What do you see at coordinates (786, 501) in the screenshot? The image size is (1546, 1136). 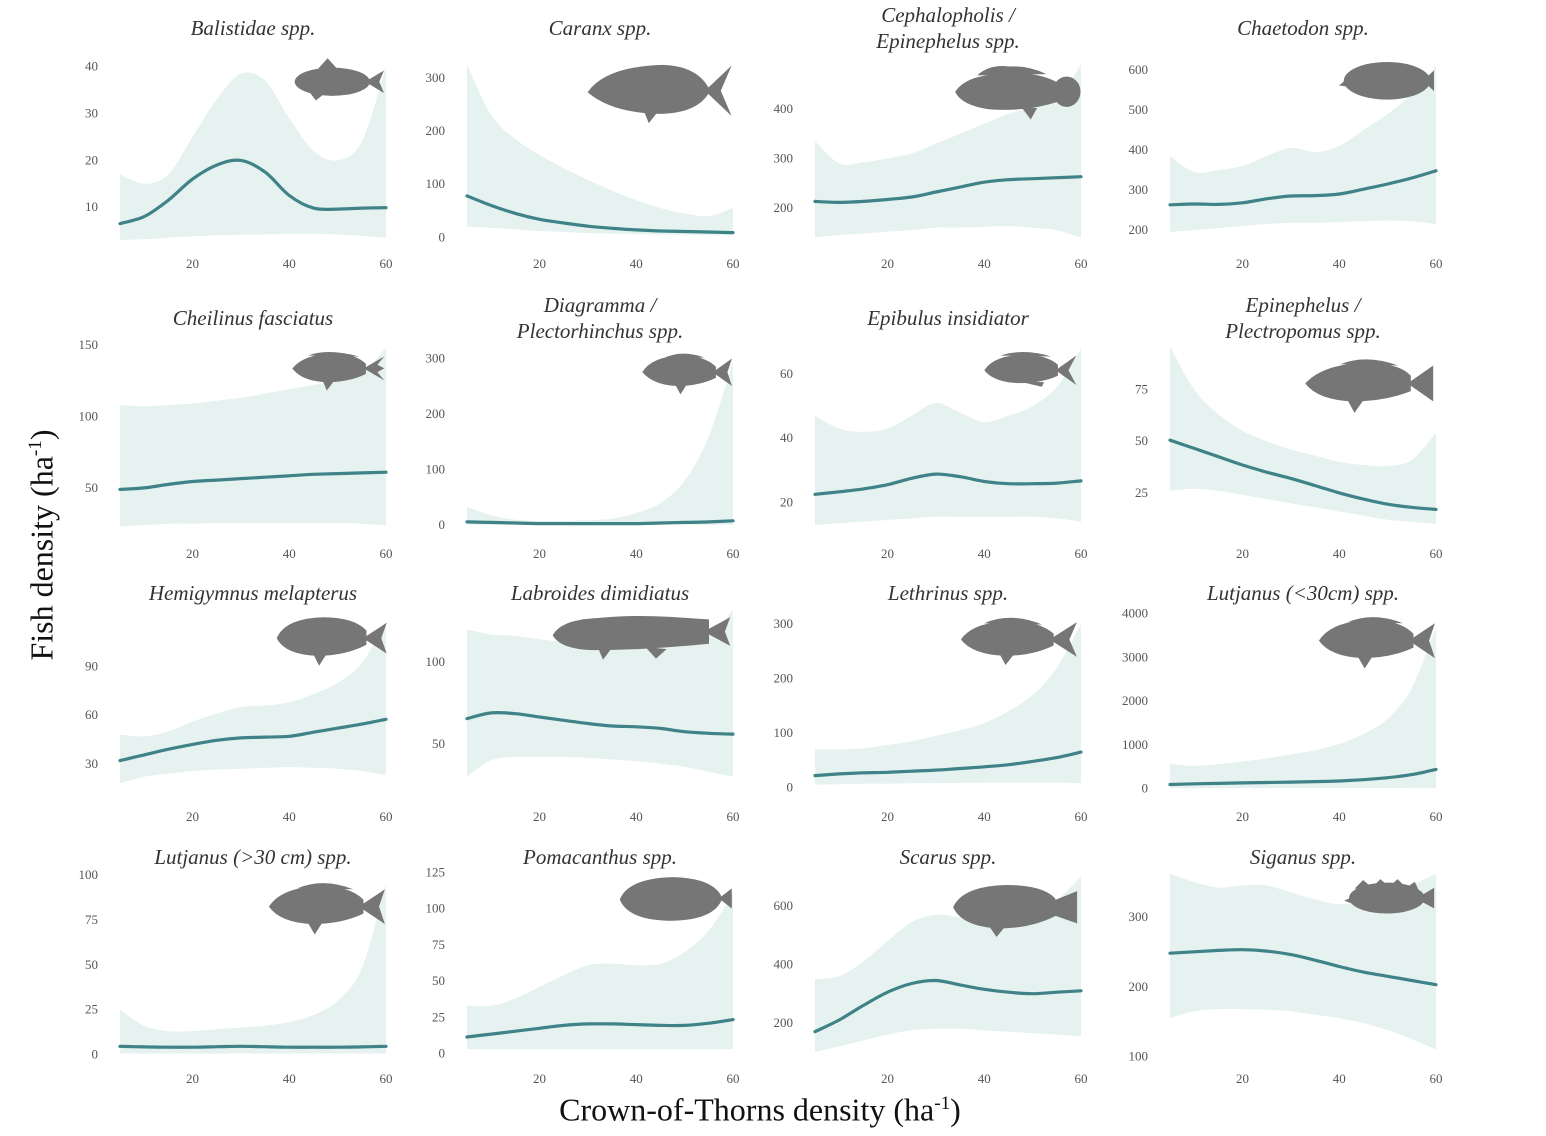 I see `y-tick-label: 20` at bounding box center [786, 501].